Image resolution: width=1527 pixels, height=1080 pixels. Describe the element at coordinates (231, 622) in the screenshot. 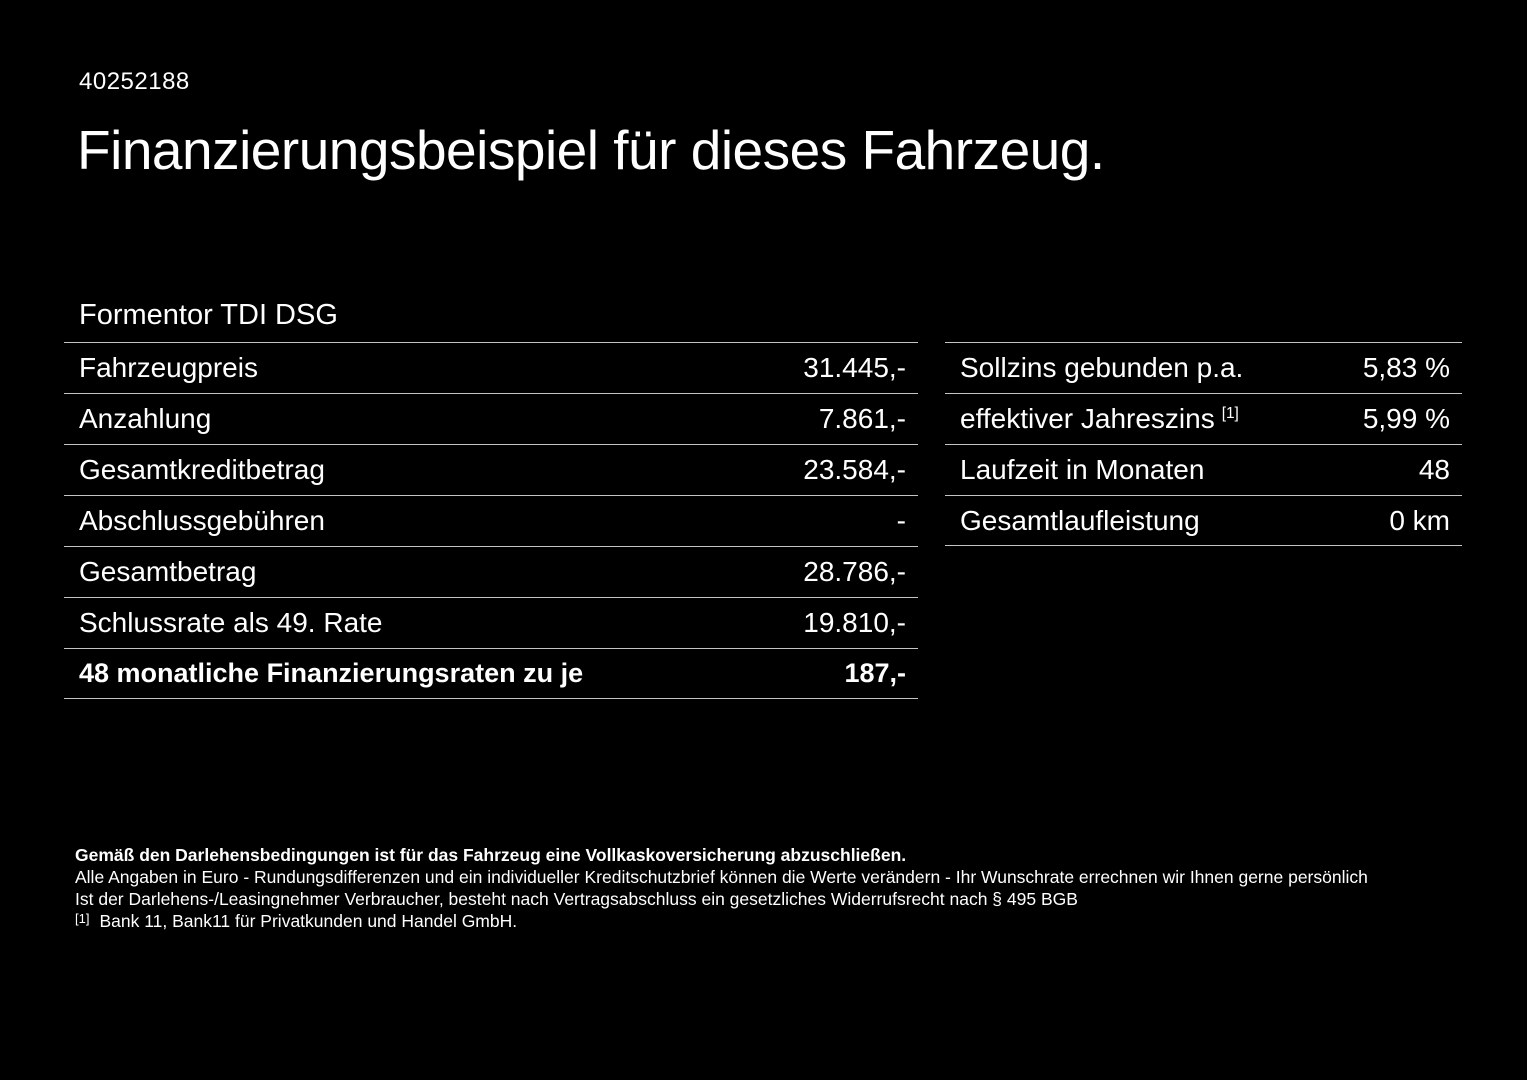

I see `row-label: Schlussrate als 49. Rate` at that location.